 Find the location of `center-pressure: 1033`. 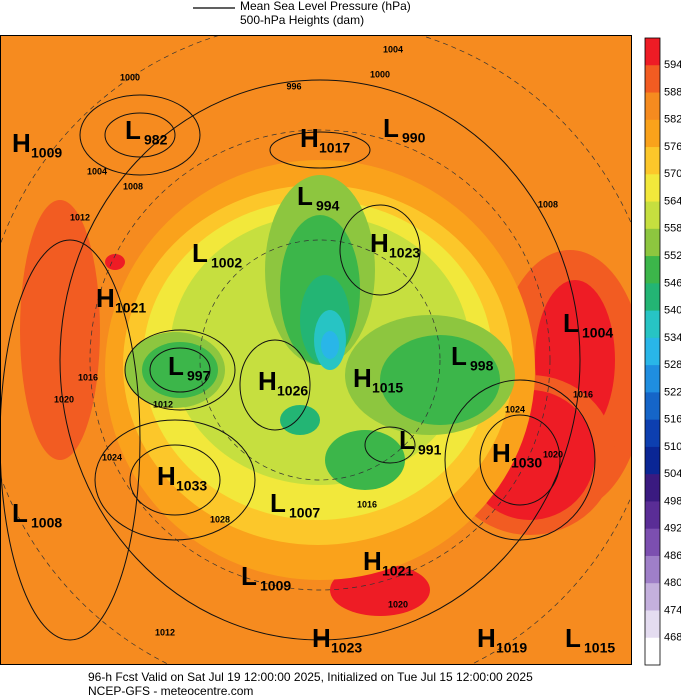

center-pressure: 1033 is located at coordinates (191, 486).